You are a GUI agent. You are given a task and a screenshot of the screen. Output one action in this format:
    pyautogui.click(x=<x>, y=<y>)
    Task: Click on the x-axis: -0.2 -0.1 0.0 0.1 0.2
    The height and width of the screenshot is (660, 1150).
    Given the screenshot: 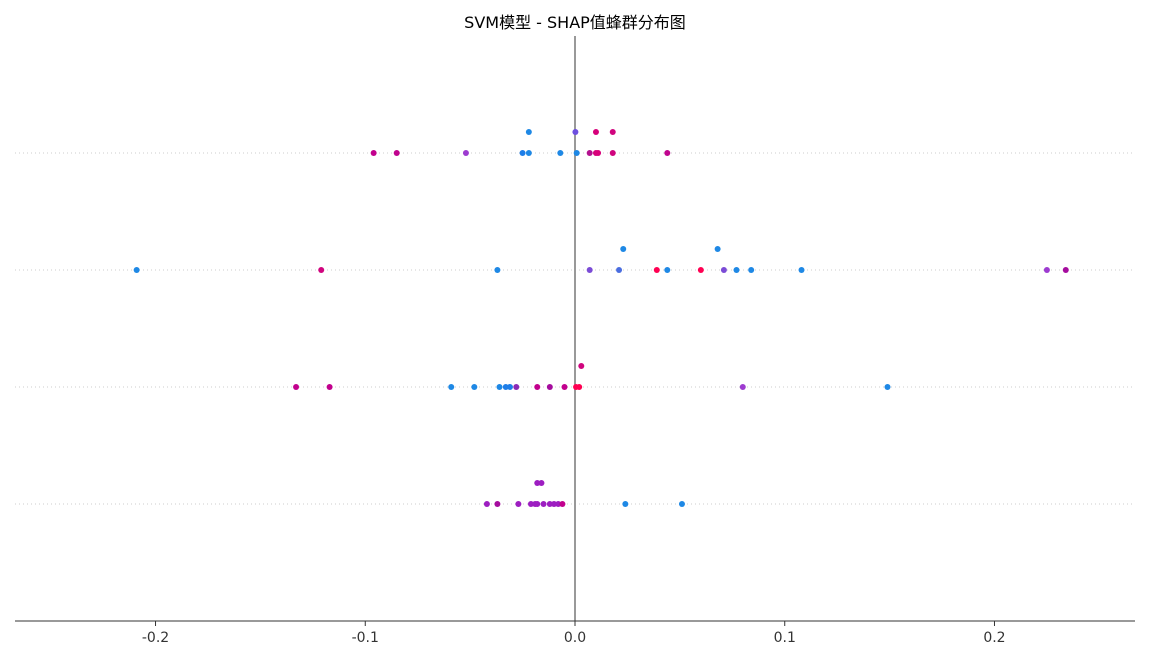 What is the action you would take?
    pyautogui.click(x=575, y=633)
    